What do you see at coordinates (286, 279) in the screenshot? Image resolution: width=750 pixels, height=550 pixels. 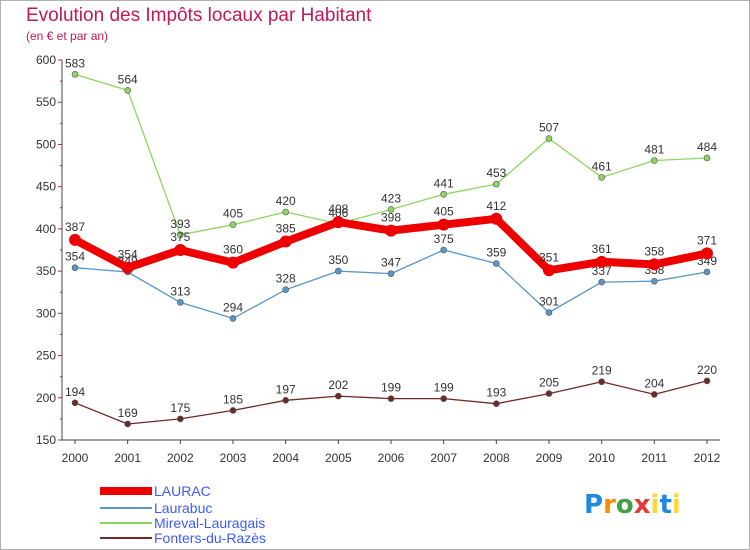 I see `data-label-laurabuc: 328` at bounding box center [286, 279].